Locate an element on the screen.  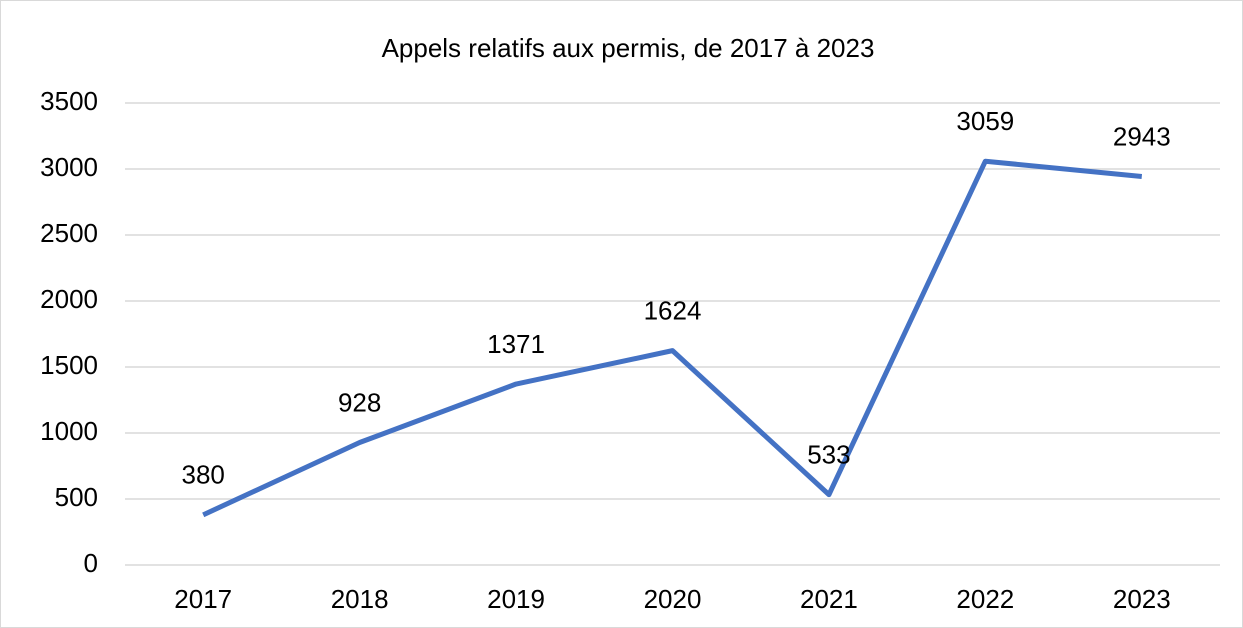
data-label: 928 is located at coordinates (359, 402).